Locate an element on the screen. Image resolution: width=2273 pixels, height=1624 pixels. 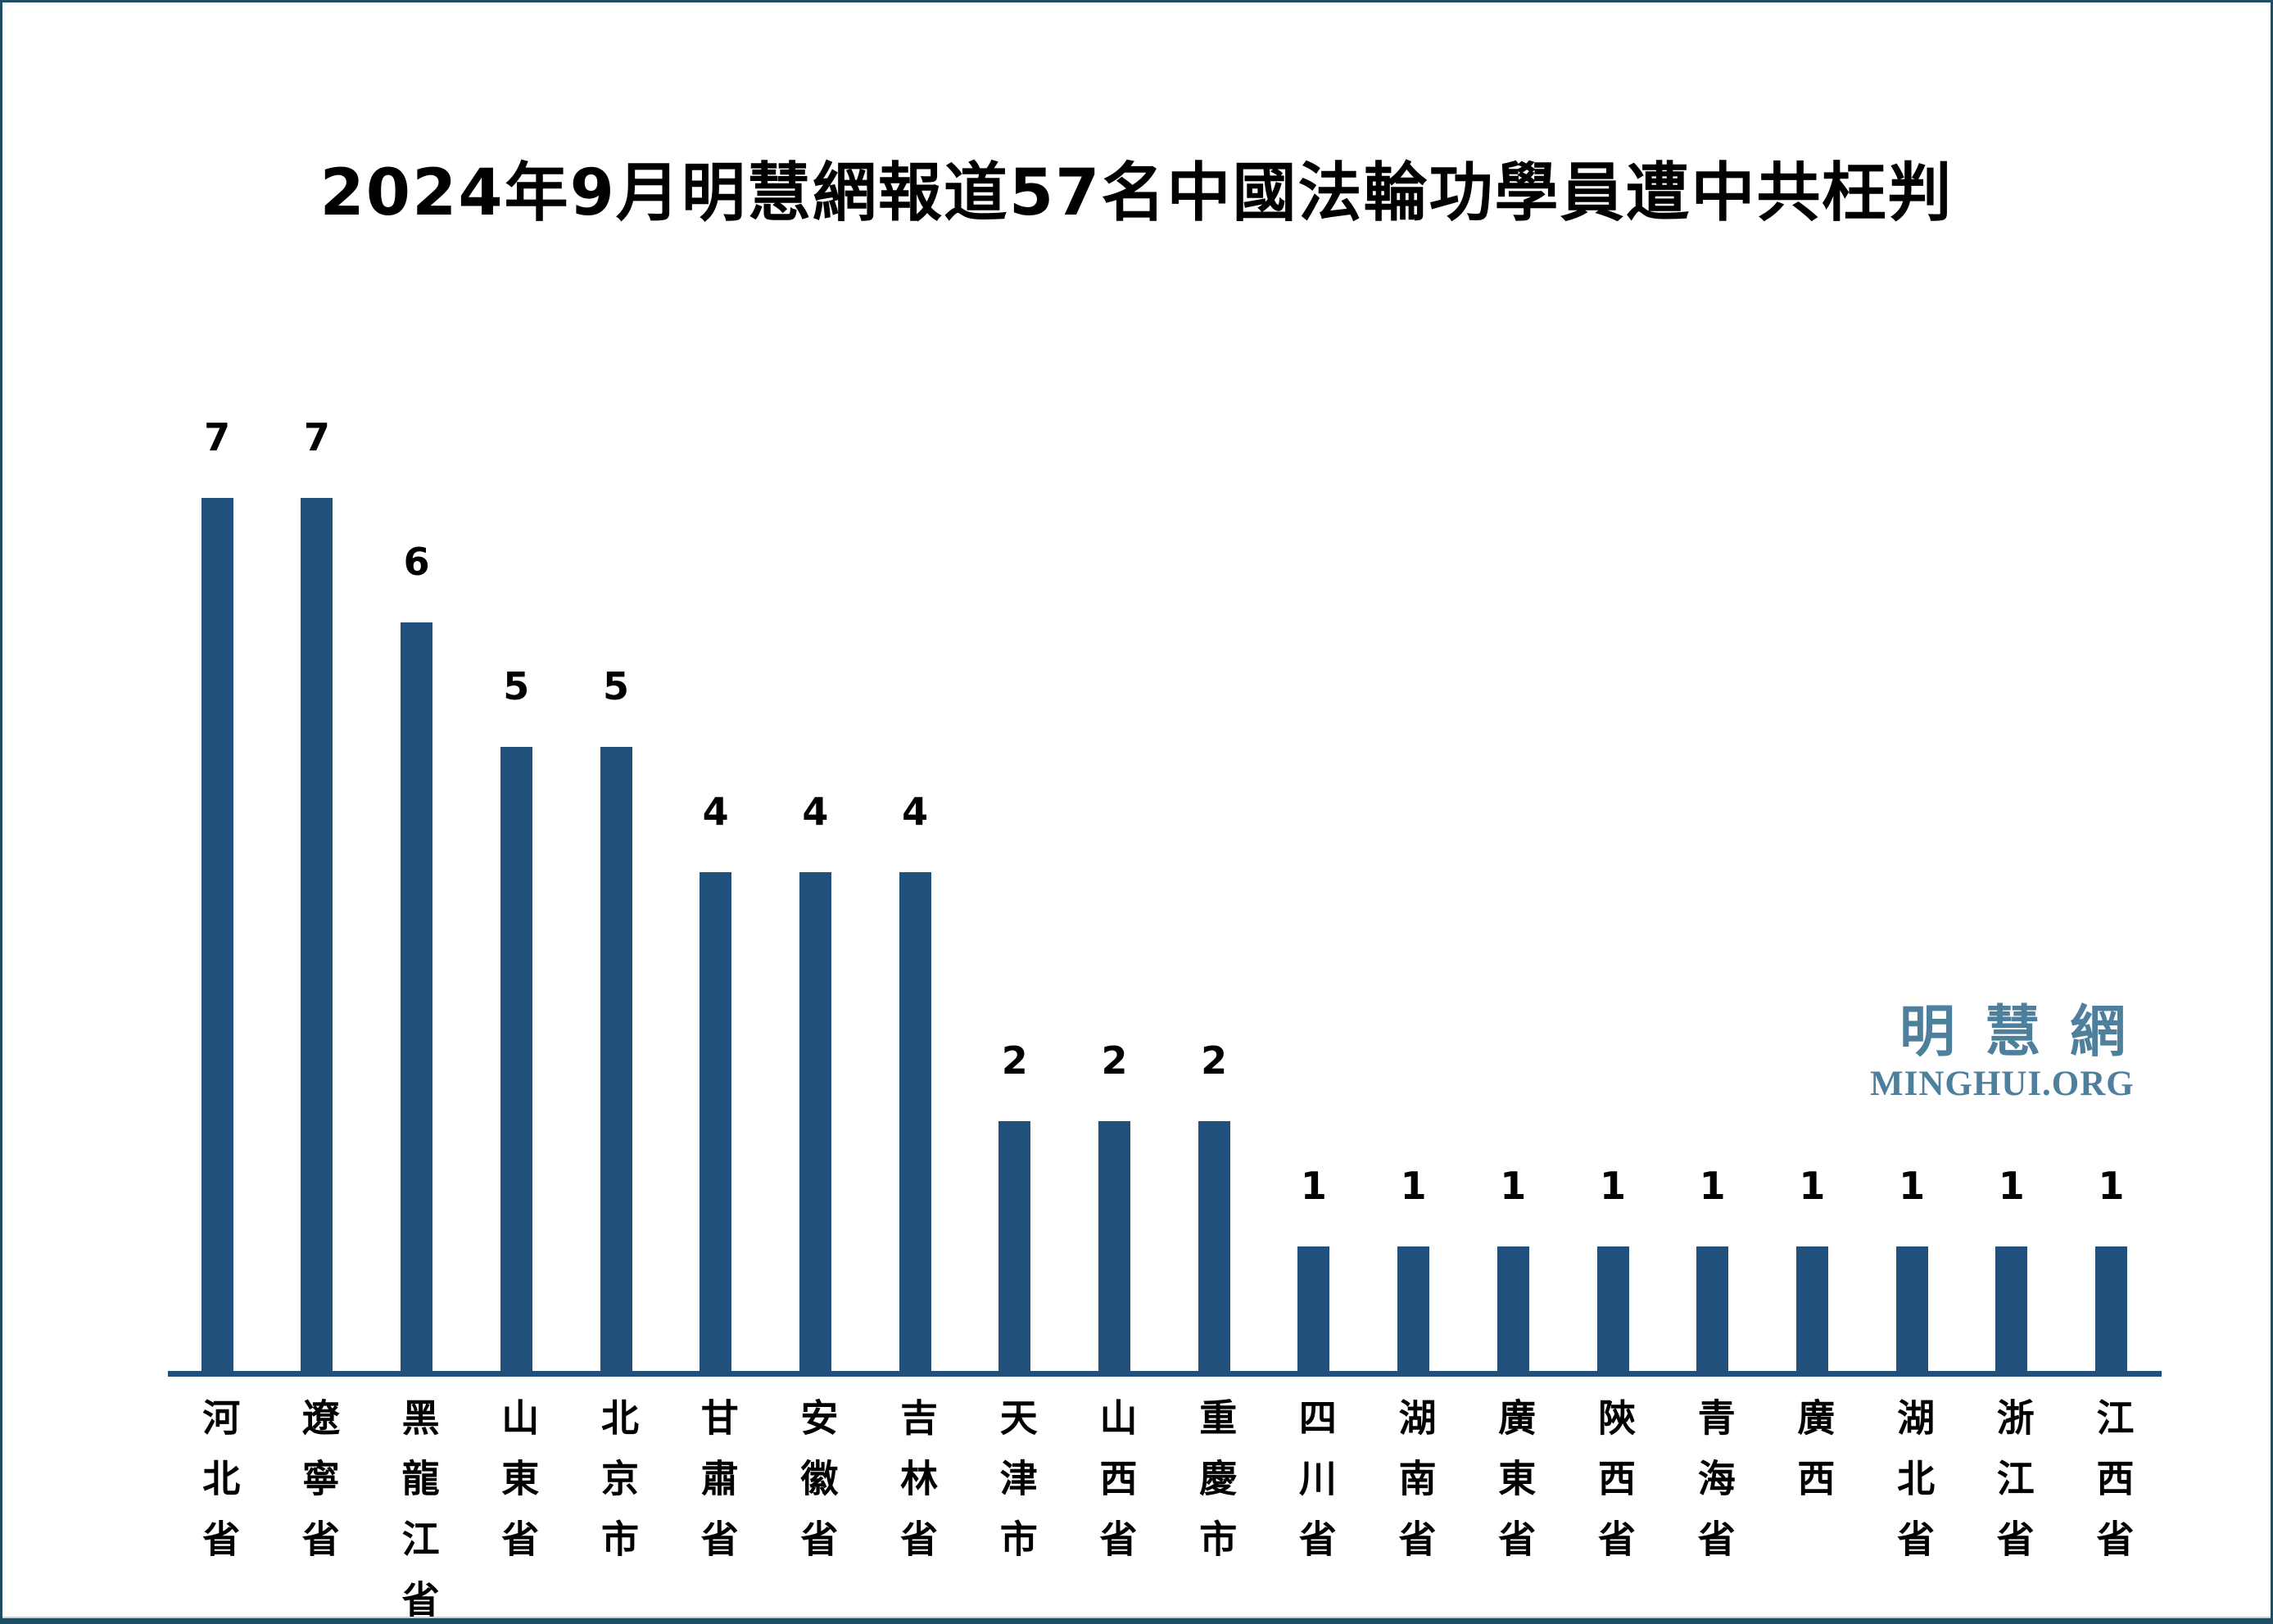
x-axis-label: 重慶市 is located at coordinates (1215, 1489).